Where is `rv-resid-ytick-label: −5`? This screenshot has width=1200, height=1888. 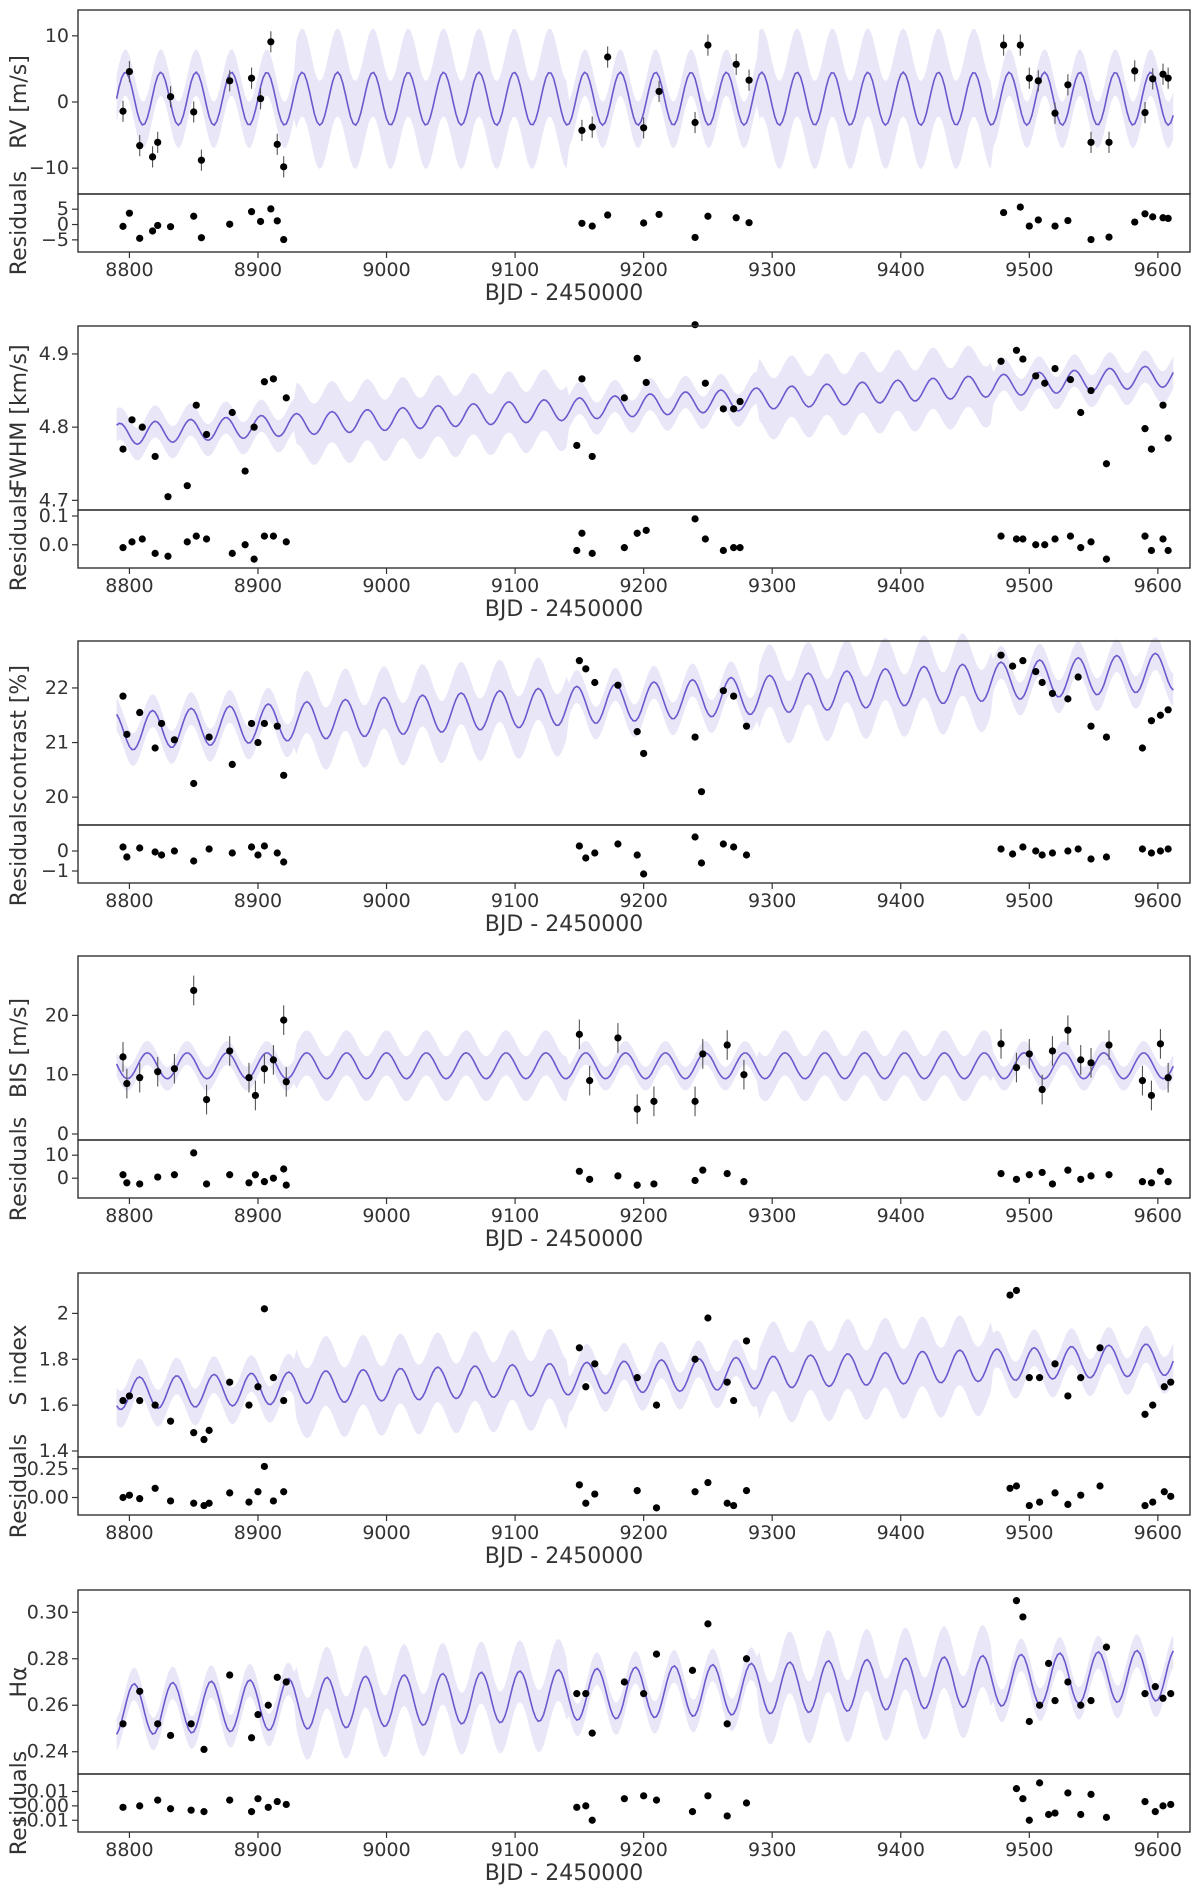
rv-resid-ytick-label: −5 is located at coordinates (55, 240).